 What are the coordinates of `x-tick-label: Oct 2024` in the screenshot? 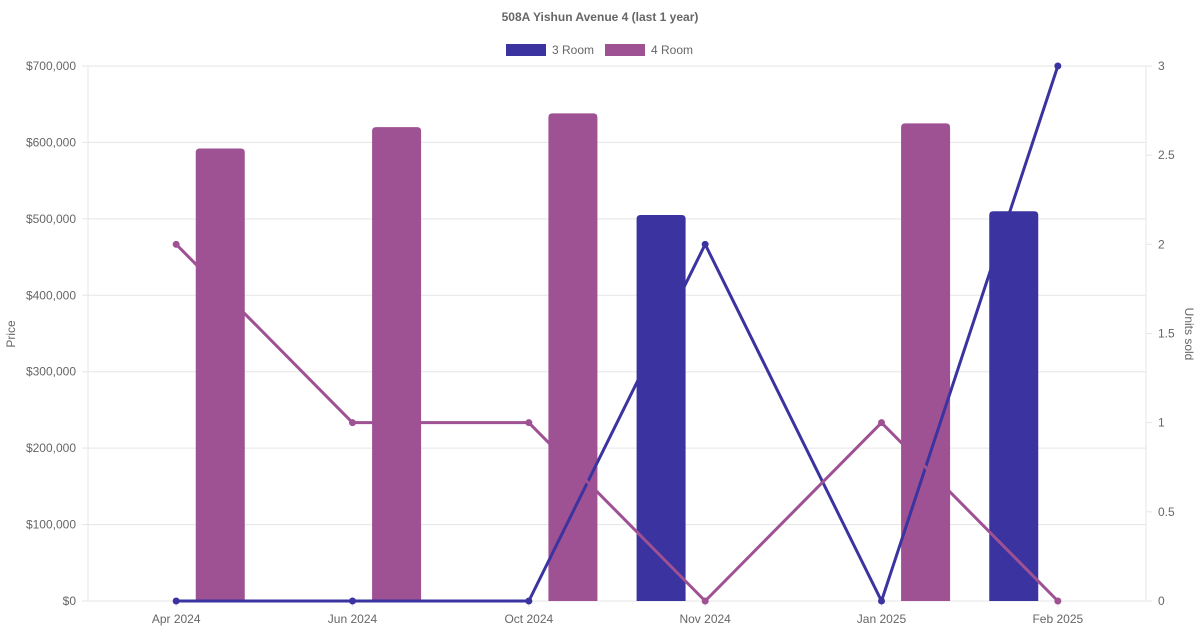 It's located at (528, 619).